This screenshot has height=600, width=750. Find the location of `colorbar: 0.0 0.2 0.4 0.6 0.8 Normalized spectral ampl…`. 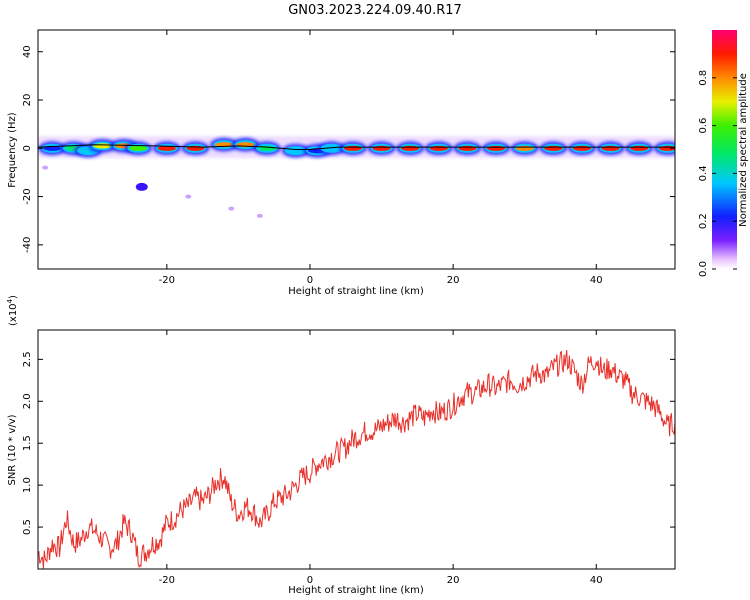

colorbar: 0.0 0.2 0.4 0.6 0.8 Normalized spectral ampl… is located at coordinates (723, 153).